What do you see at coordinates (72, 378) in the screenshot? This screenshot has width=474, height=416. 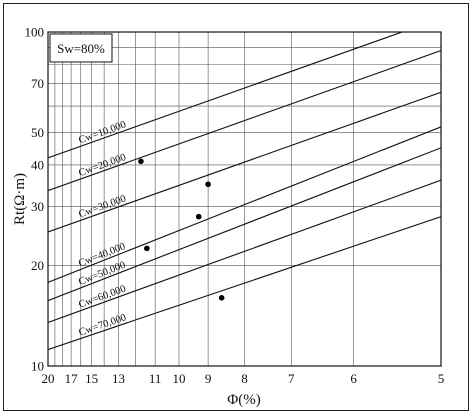 I see `x-tick-label: 17` at bounding box center [72, 378].